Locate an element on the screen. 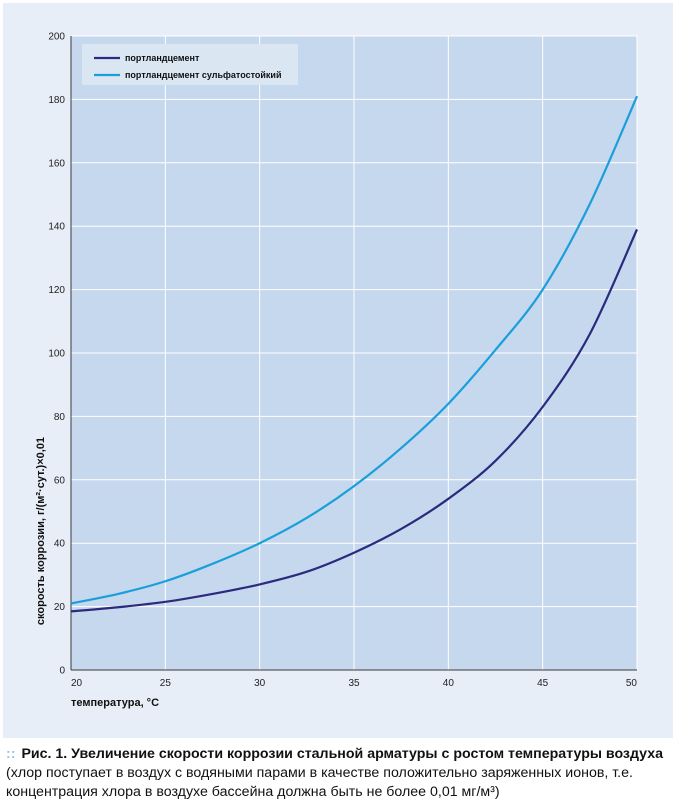  y-tick-label: 160 is located at coordinates (56, 163).